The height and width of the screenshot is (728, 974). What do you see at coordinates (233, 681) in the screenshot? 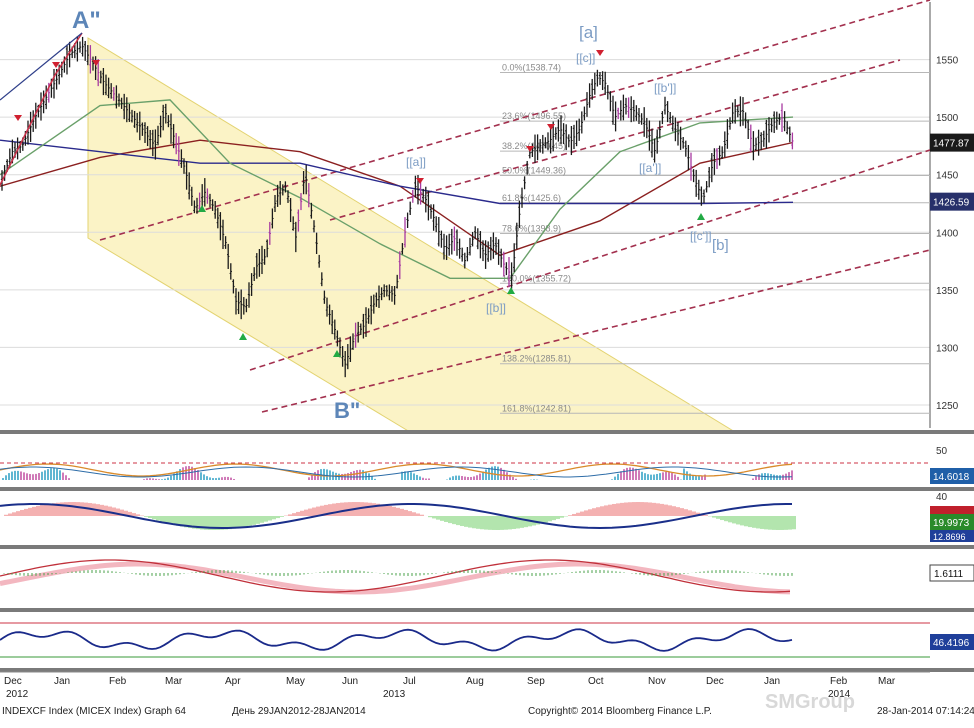
I see `month-label: Apr` at bounding box center [233, 681].